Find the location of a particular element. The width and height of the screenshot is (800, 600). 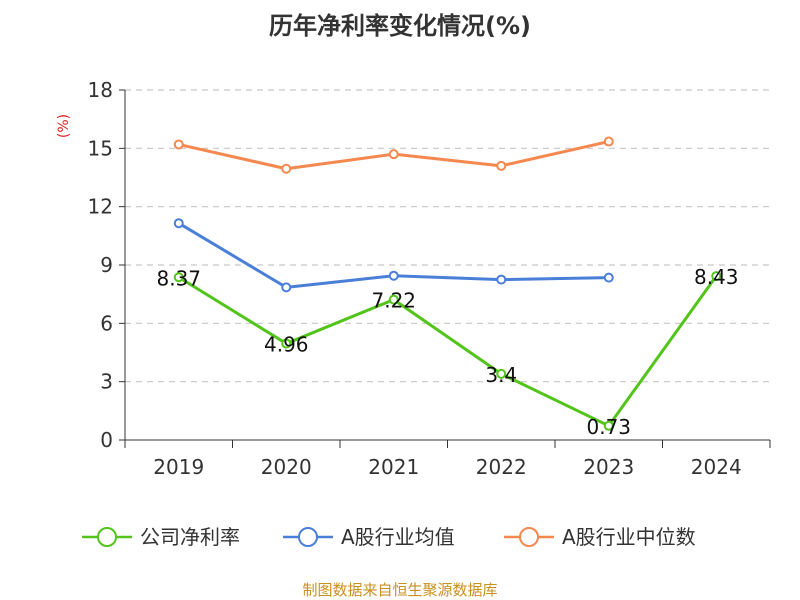

legend-label: A股行业均值 is located at coordinates (398, 537).